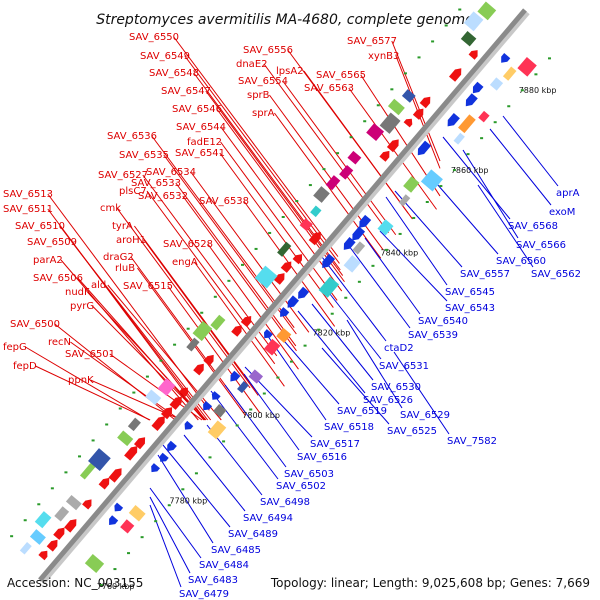 Image resolution: width=600 pixels, height=600 pixels. Describe the element at coordinates (82, 306) in the screenshot. I see `forward-gene-label: pyrG` at that location.